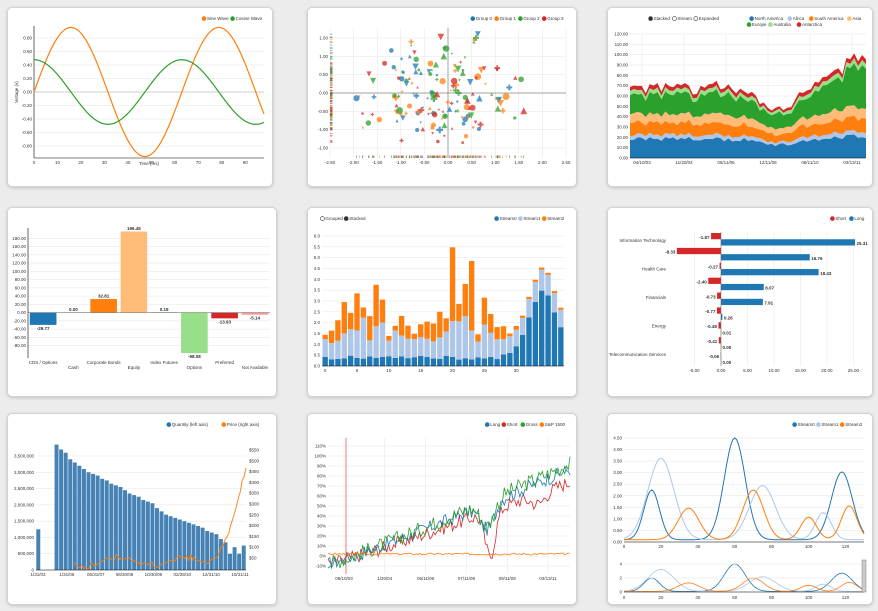 The image size is (878, 611). What do you see at coordinates (829, 18) in the screenshot?
I see `area-legend-a-label-2: South America` at bounding box center [829, 18].